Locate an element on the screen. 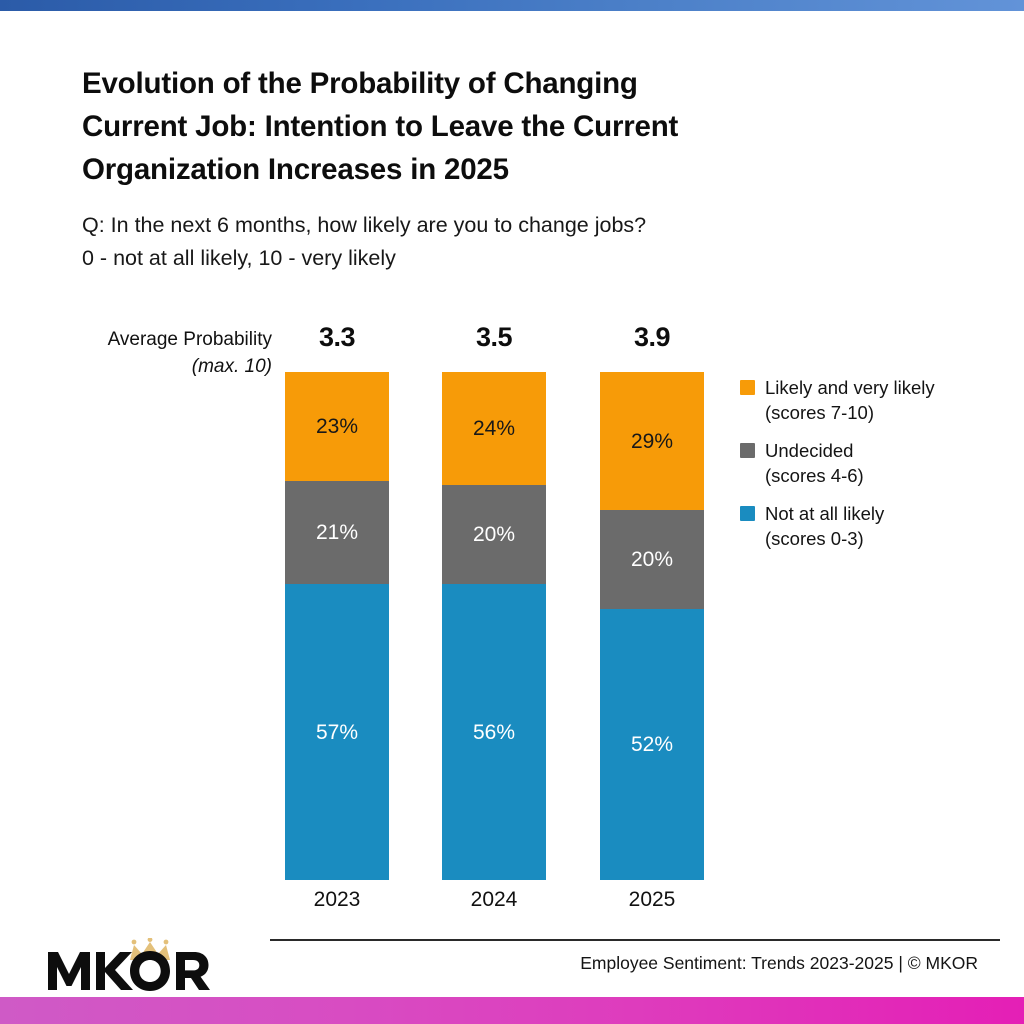  bar-2025-label-likely: 29% is located at coordinates (652, 441).